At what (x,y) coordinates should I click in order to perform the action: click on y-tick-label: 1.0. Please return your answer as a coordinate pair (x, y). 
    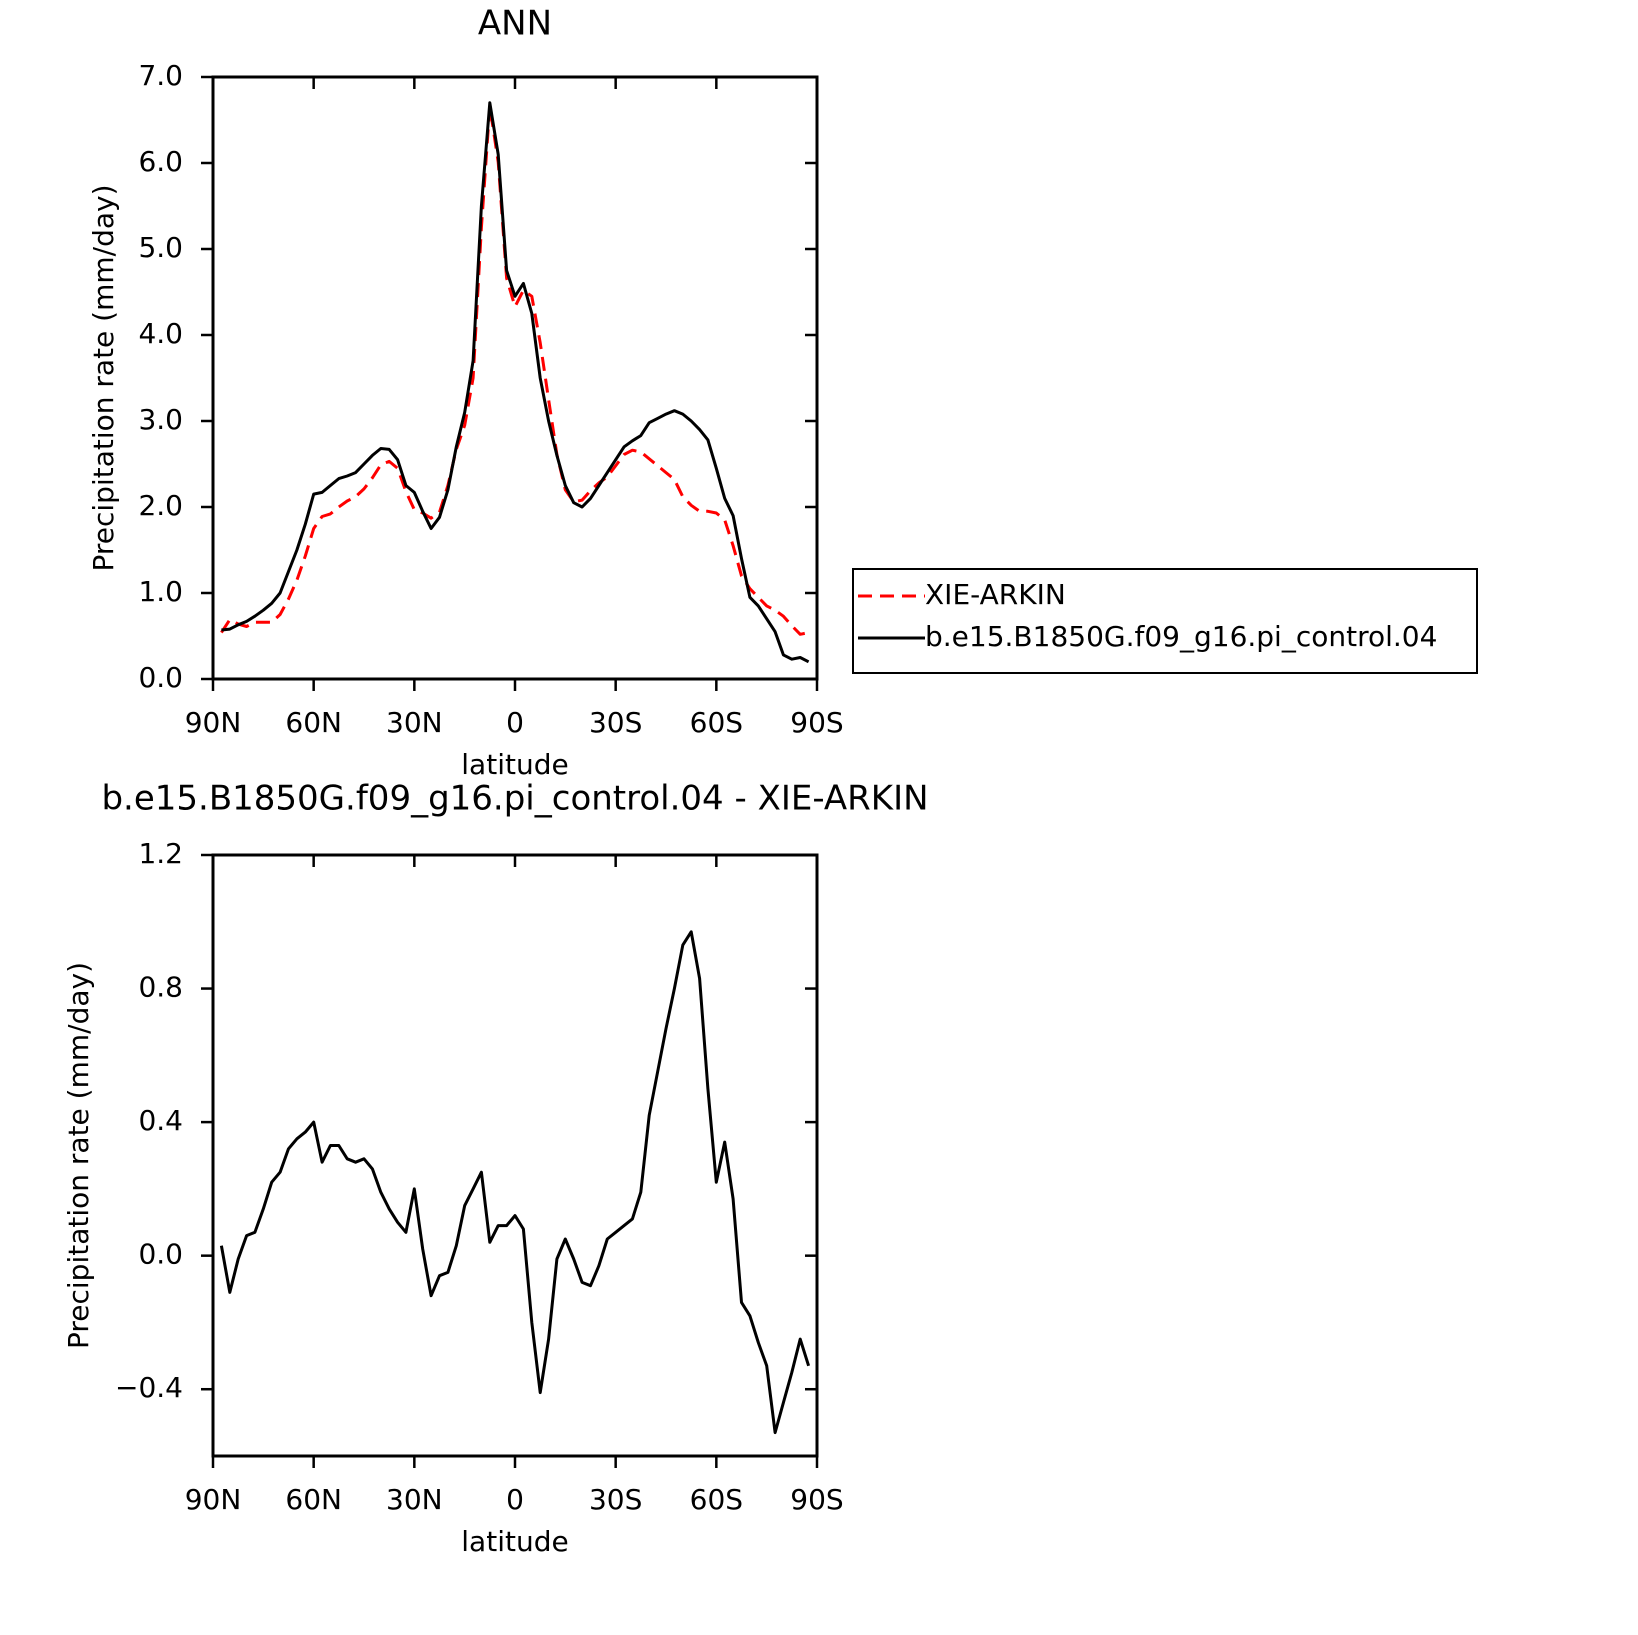
    Looking at the image, I should click on (160, 591).